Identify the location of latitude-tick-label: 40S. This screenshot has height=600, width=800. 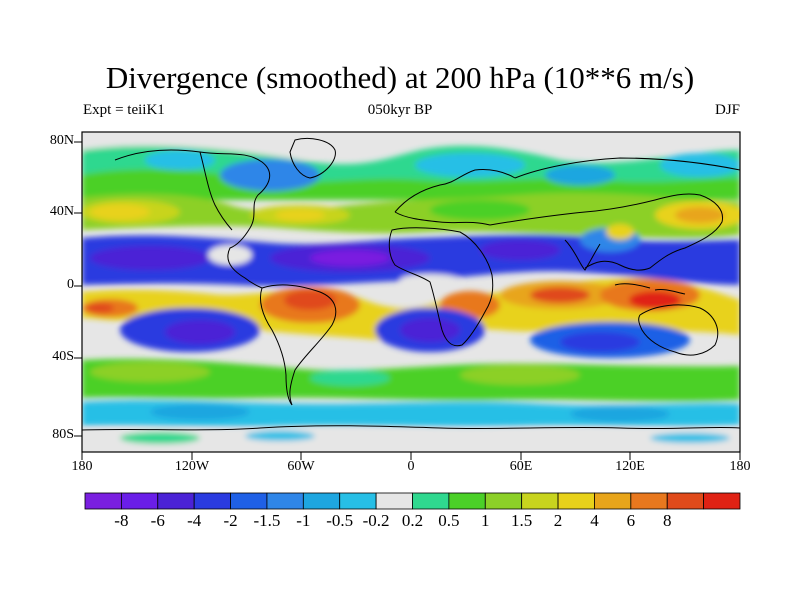
(63, 356).